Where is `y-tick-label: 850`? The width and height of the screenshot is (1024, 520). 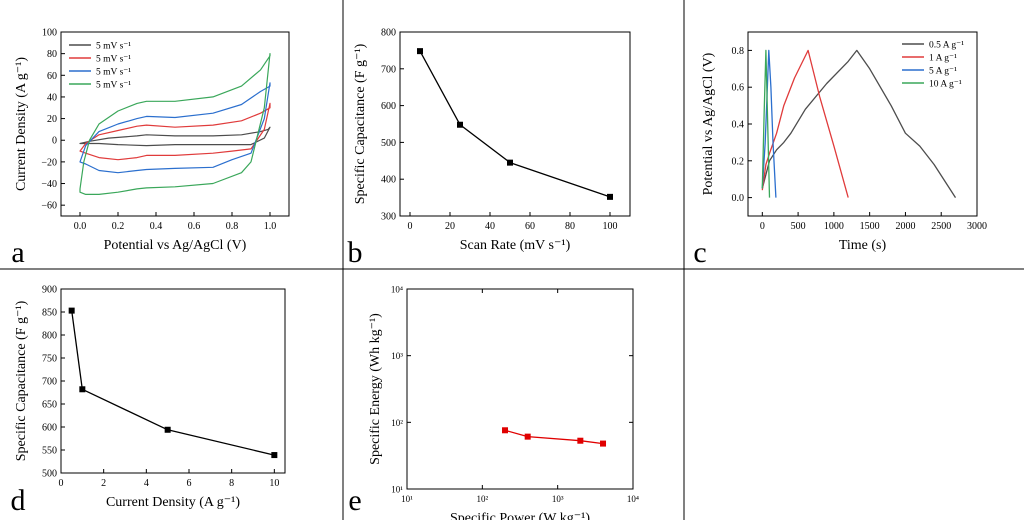 y-tick-label: 850 is located at coordinates (49, 313).